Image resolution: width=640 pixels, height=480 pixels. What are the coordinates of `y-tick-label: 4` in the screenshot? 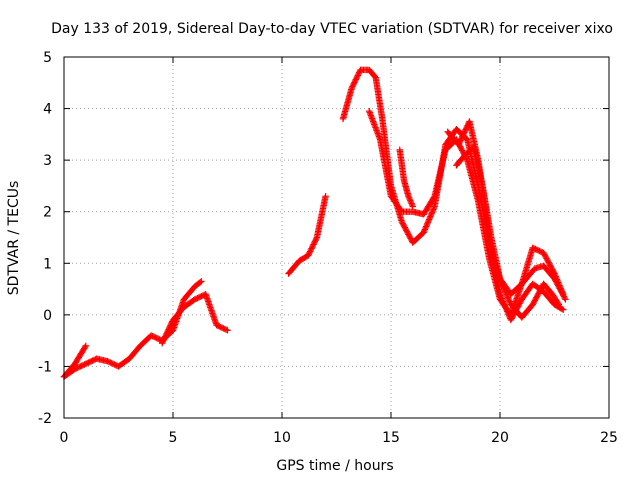 It's located at (47, 110).